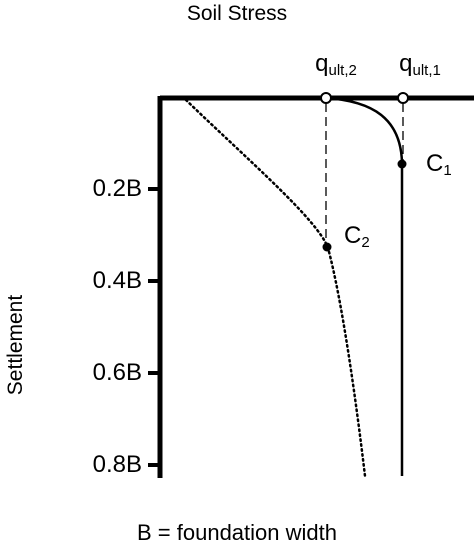  I want to click on c2-point, so click(327, 247).